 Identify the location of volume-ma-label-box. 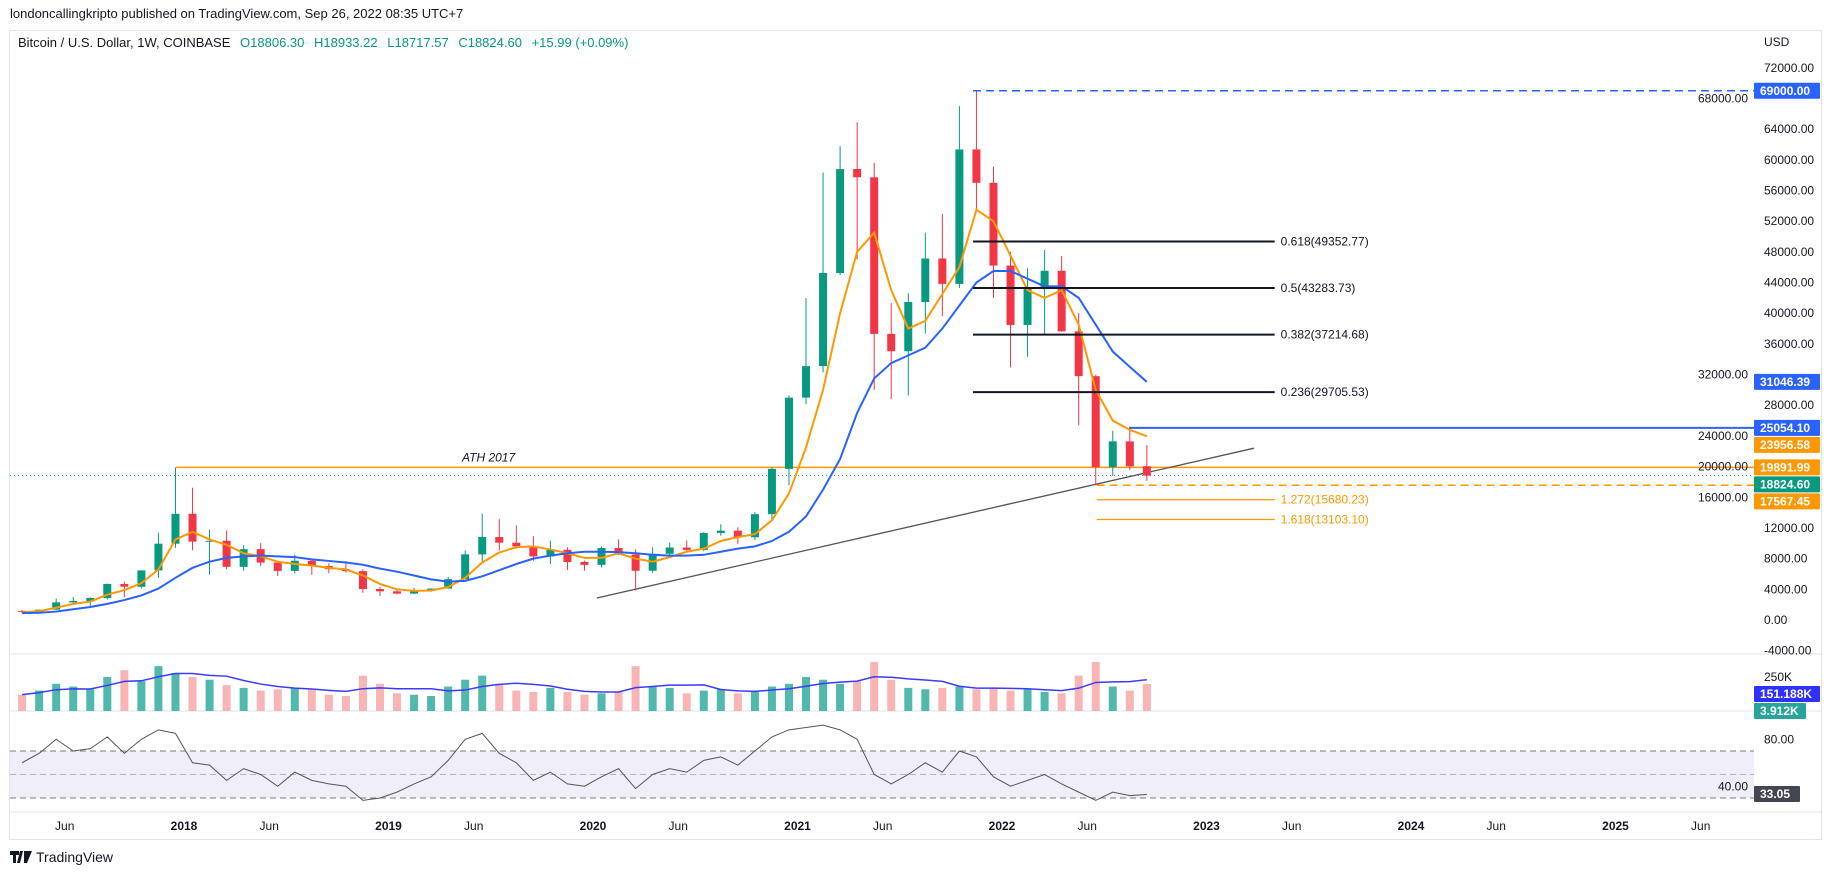
(1787, 694).